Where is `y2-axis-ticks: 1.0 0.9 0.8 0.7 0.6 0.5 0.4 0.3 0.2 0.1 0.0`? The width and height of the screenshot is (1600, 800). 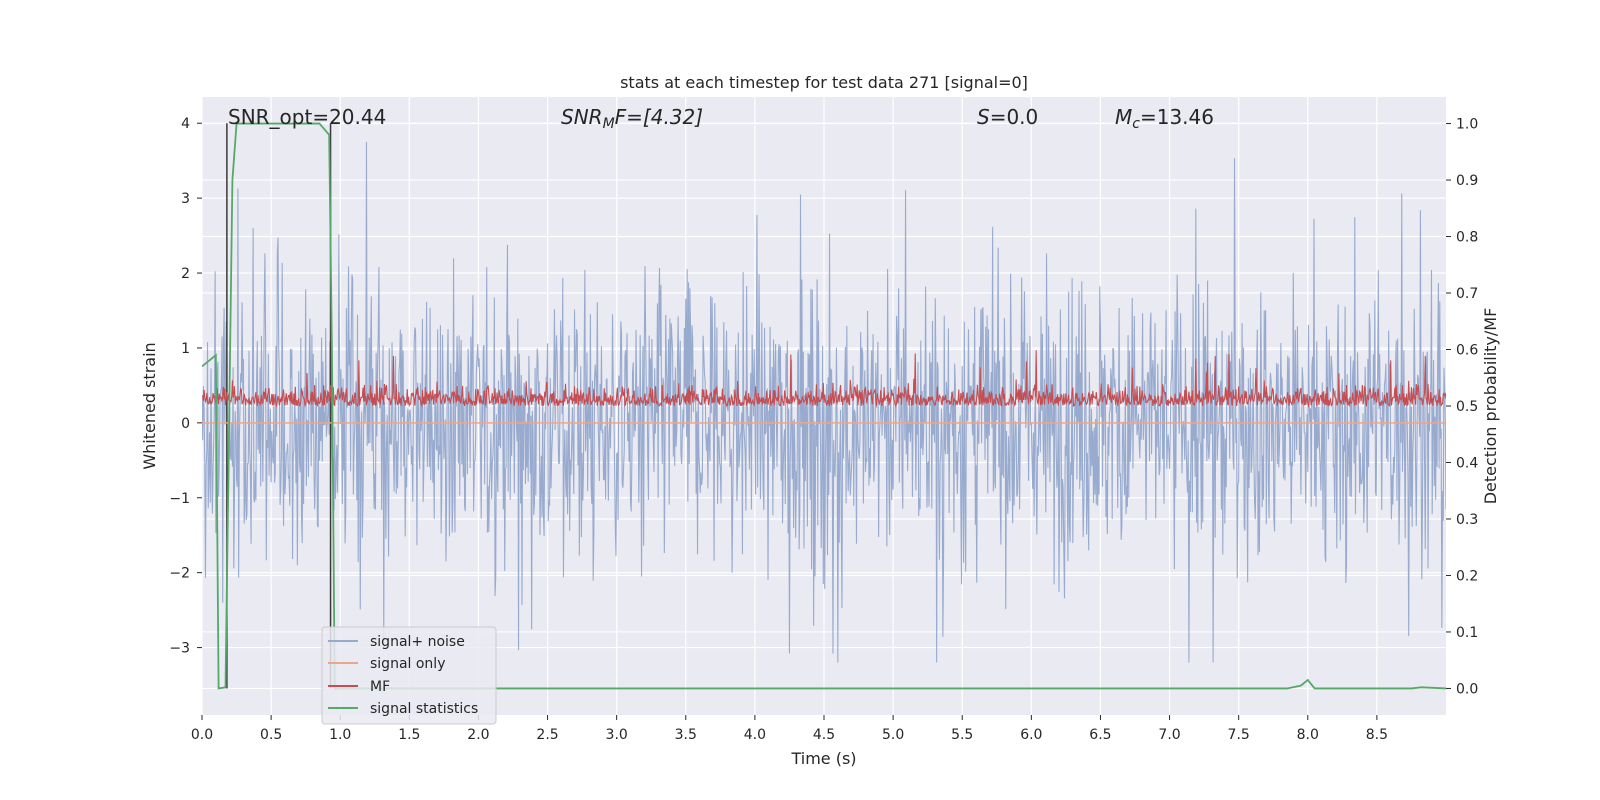
y2-axis-ticks: 1.0 0.9 0.8 0.7 0.6 0.5 0.4 0.3 0.2 0.1 0.0 is located at coordinates (1462, 407).